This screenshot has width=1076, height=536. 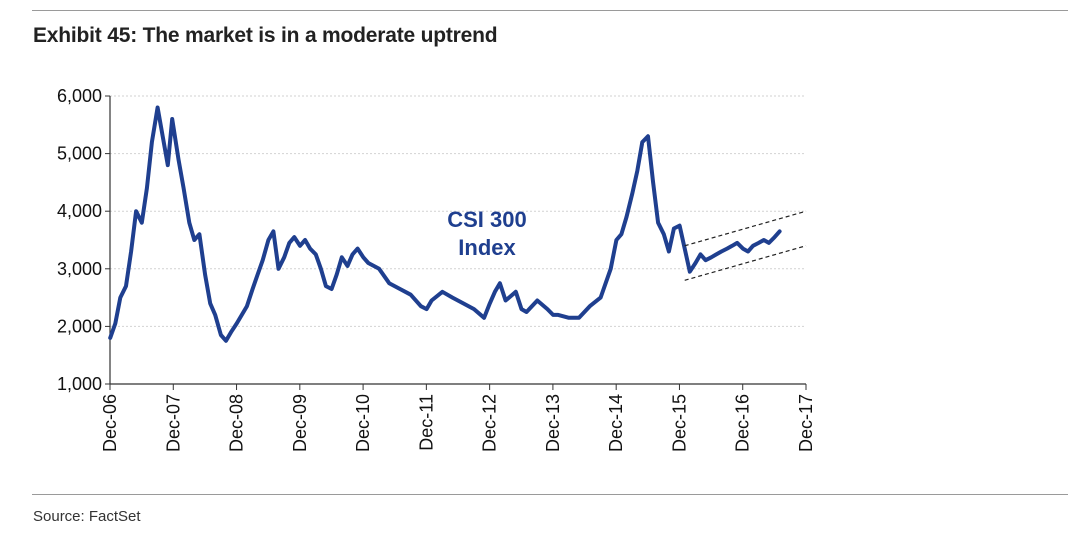 What do you see at coordinates (110, 423) in the screenshot?
I see `x-tick-label: Dec-06` at bounding box center [110, 423].